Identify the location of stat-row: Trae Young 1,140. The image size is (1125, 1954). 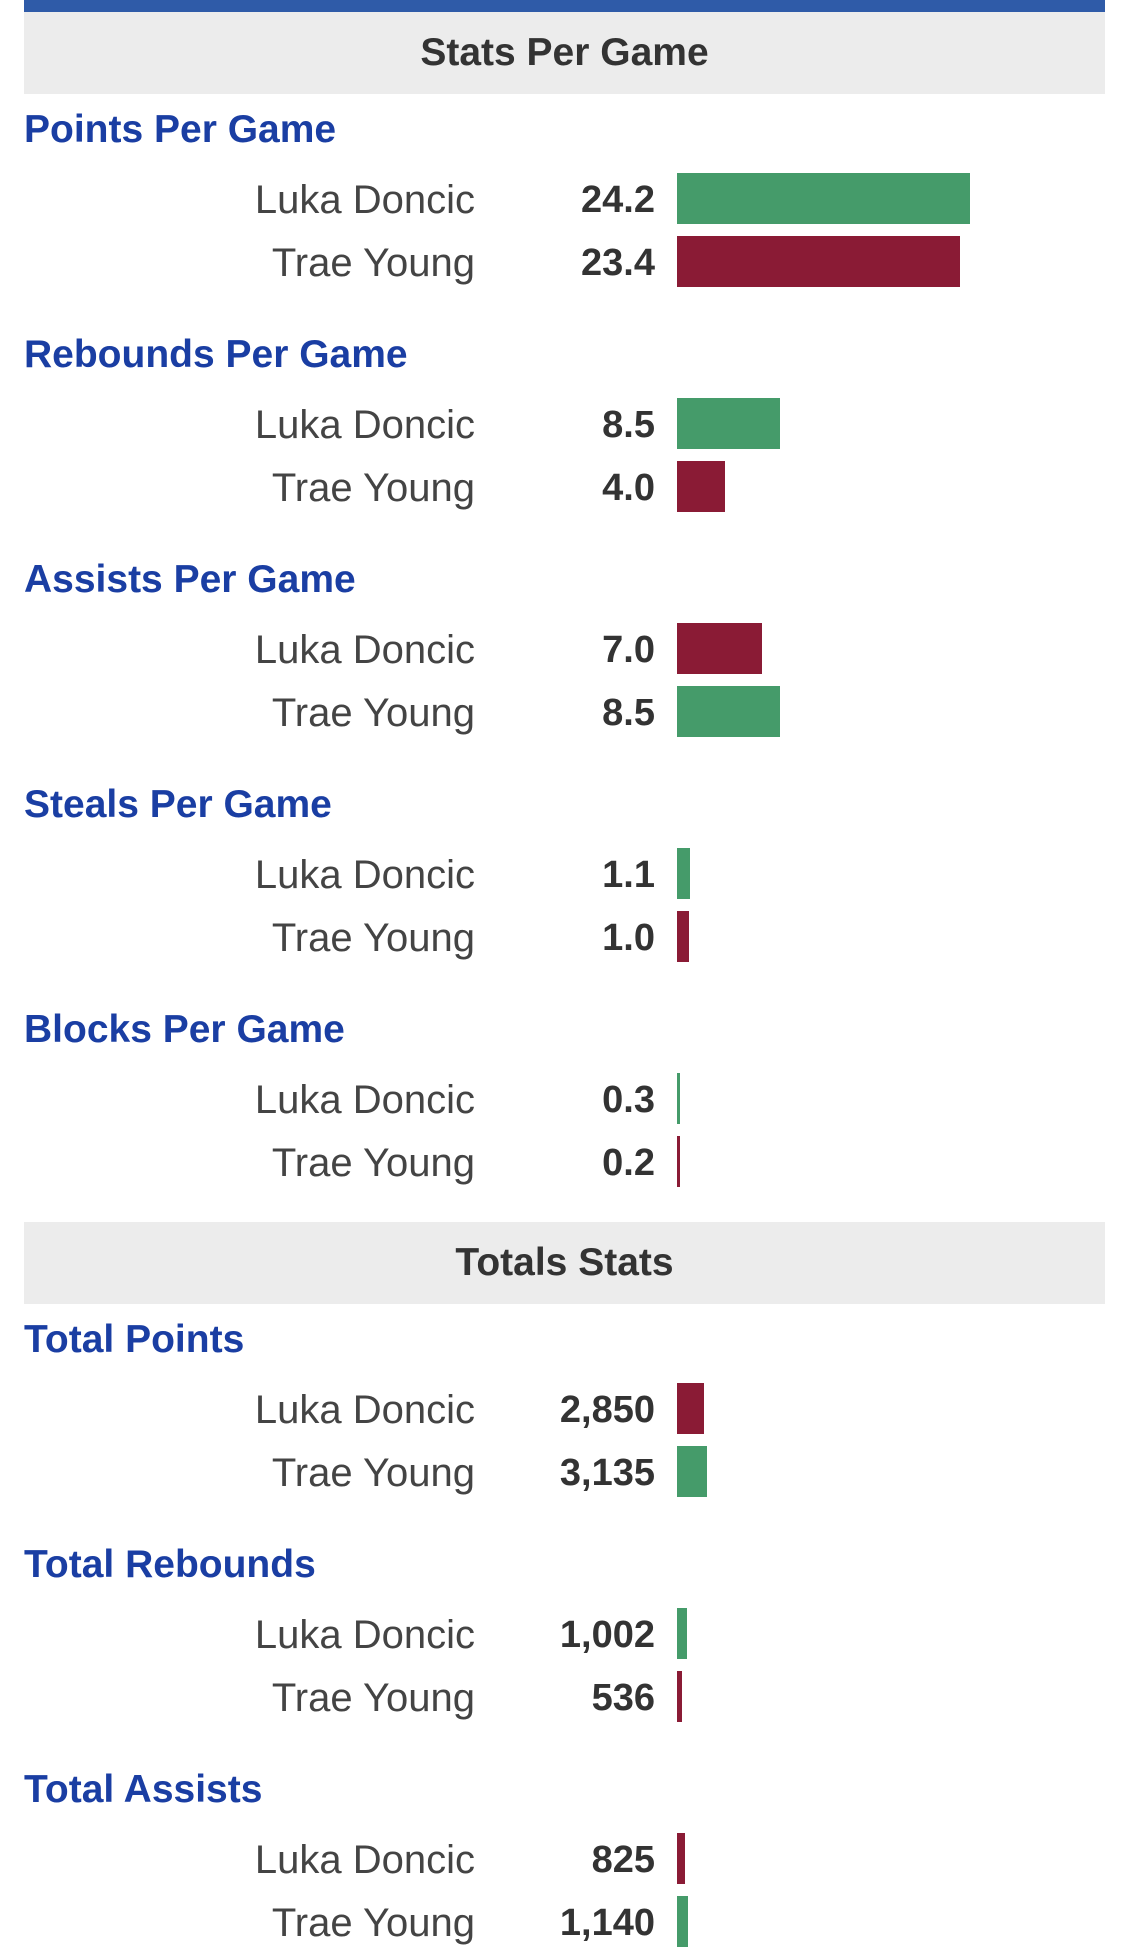
(562, 1923).